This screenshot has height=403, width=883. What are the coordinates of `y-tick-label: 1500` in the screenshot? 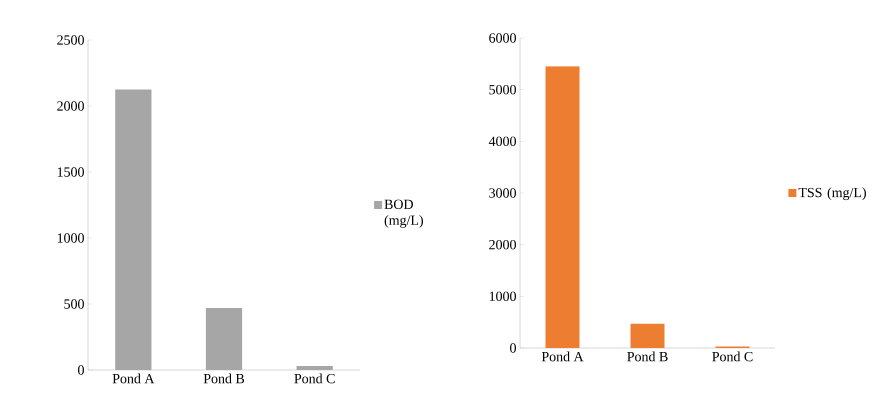 It's located at (71, 172).